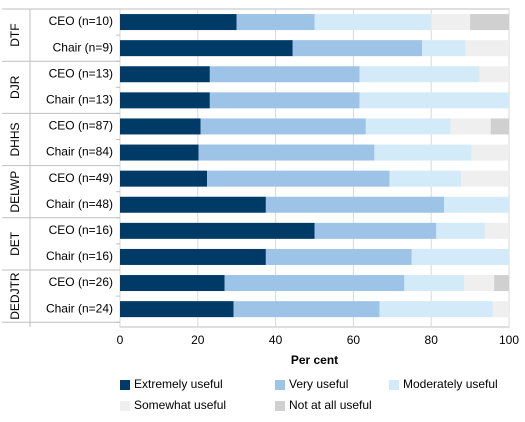 Image resolution: width=525 pixels, height=422 pixels. I want to click on row-label: Chair (n=24), so click(79, 308).